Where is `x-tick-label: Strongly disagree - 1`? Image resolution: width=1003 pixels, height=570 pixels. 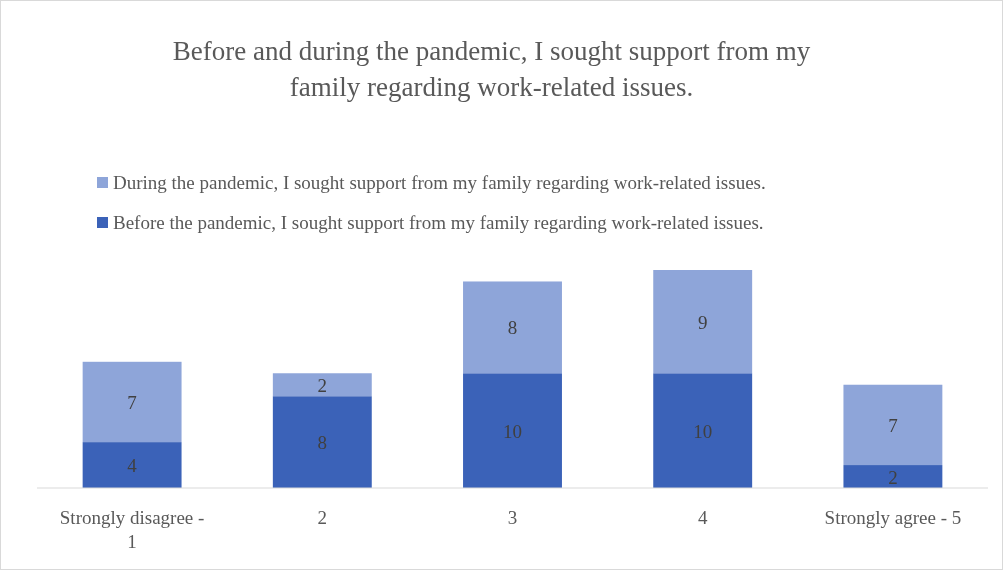 x-tick-label: Strongly disagree - 1 is located at coordinates (132, 529).